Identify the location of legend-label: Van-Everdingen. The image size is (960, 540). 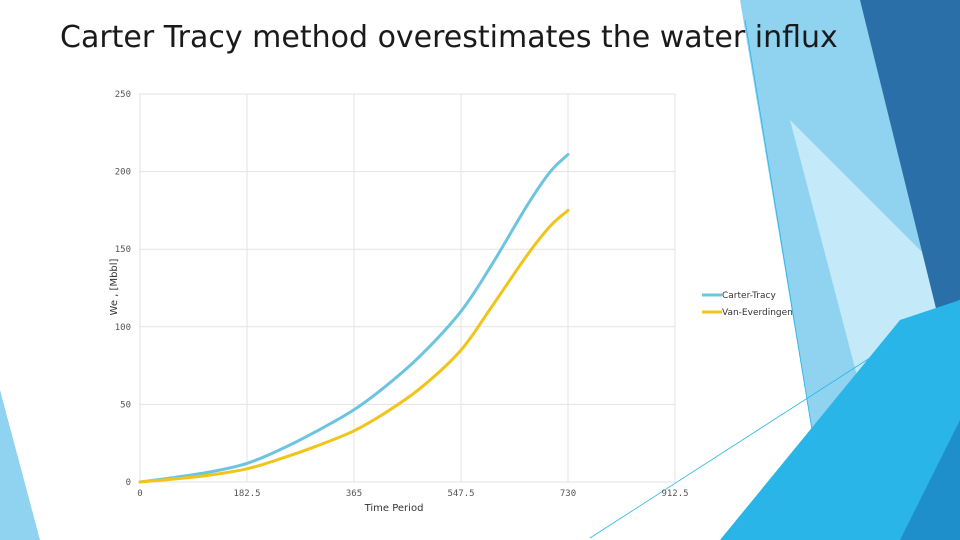
(757, 313).